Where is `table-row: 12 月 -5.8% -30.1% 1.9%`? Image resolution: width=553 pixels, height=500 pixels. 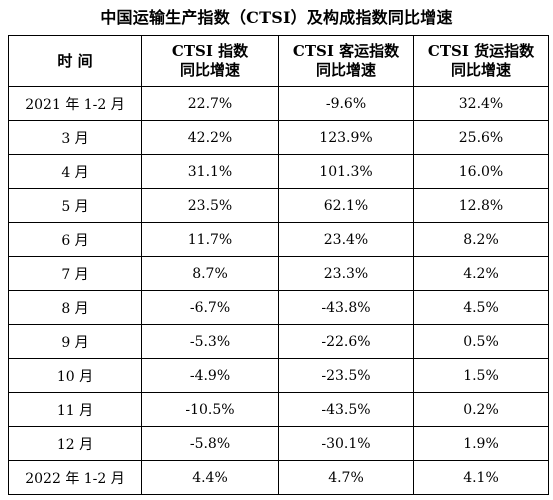
table-row: 12 月 -5.8% -30.1% 1.9% is located at coordinates (278, 443).